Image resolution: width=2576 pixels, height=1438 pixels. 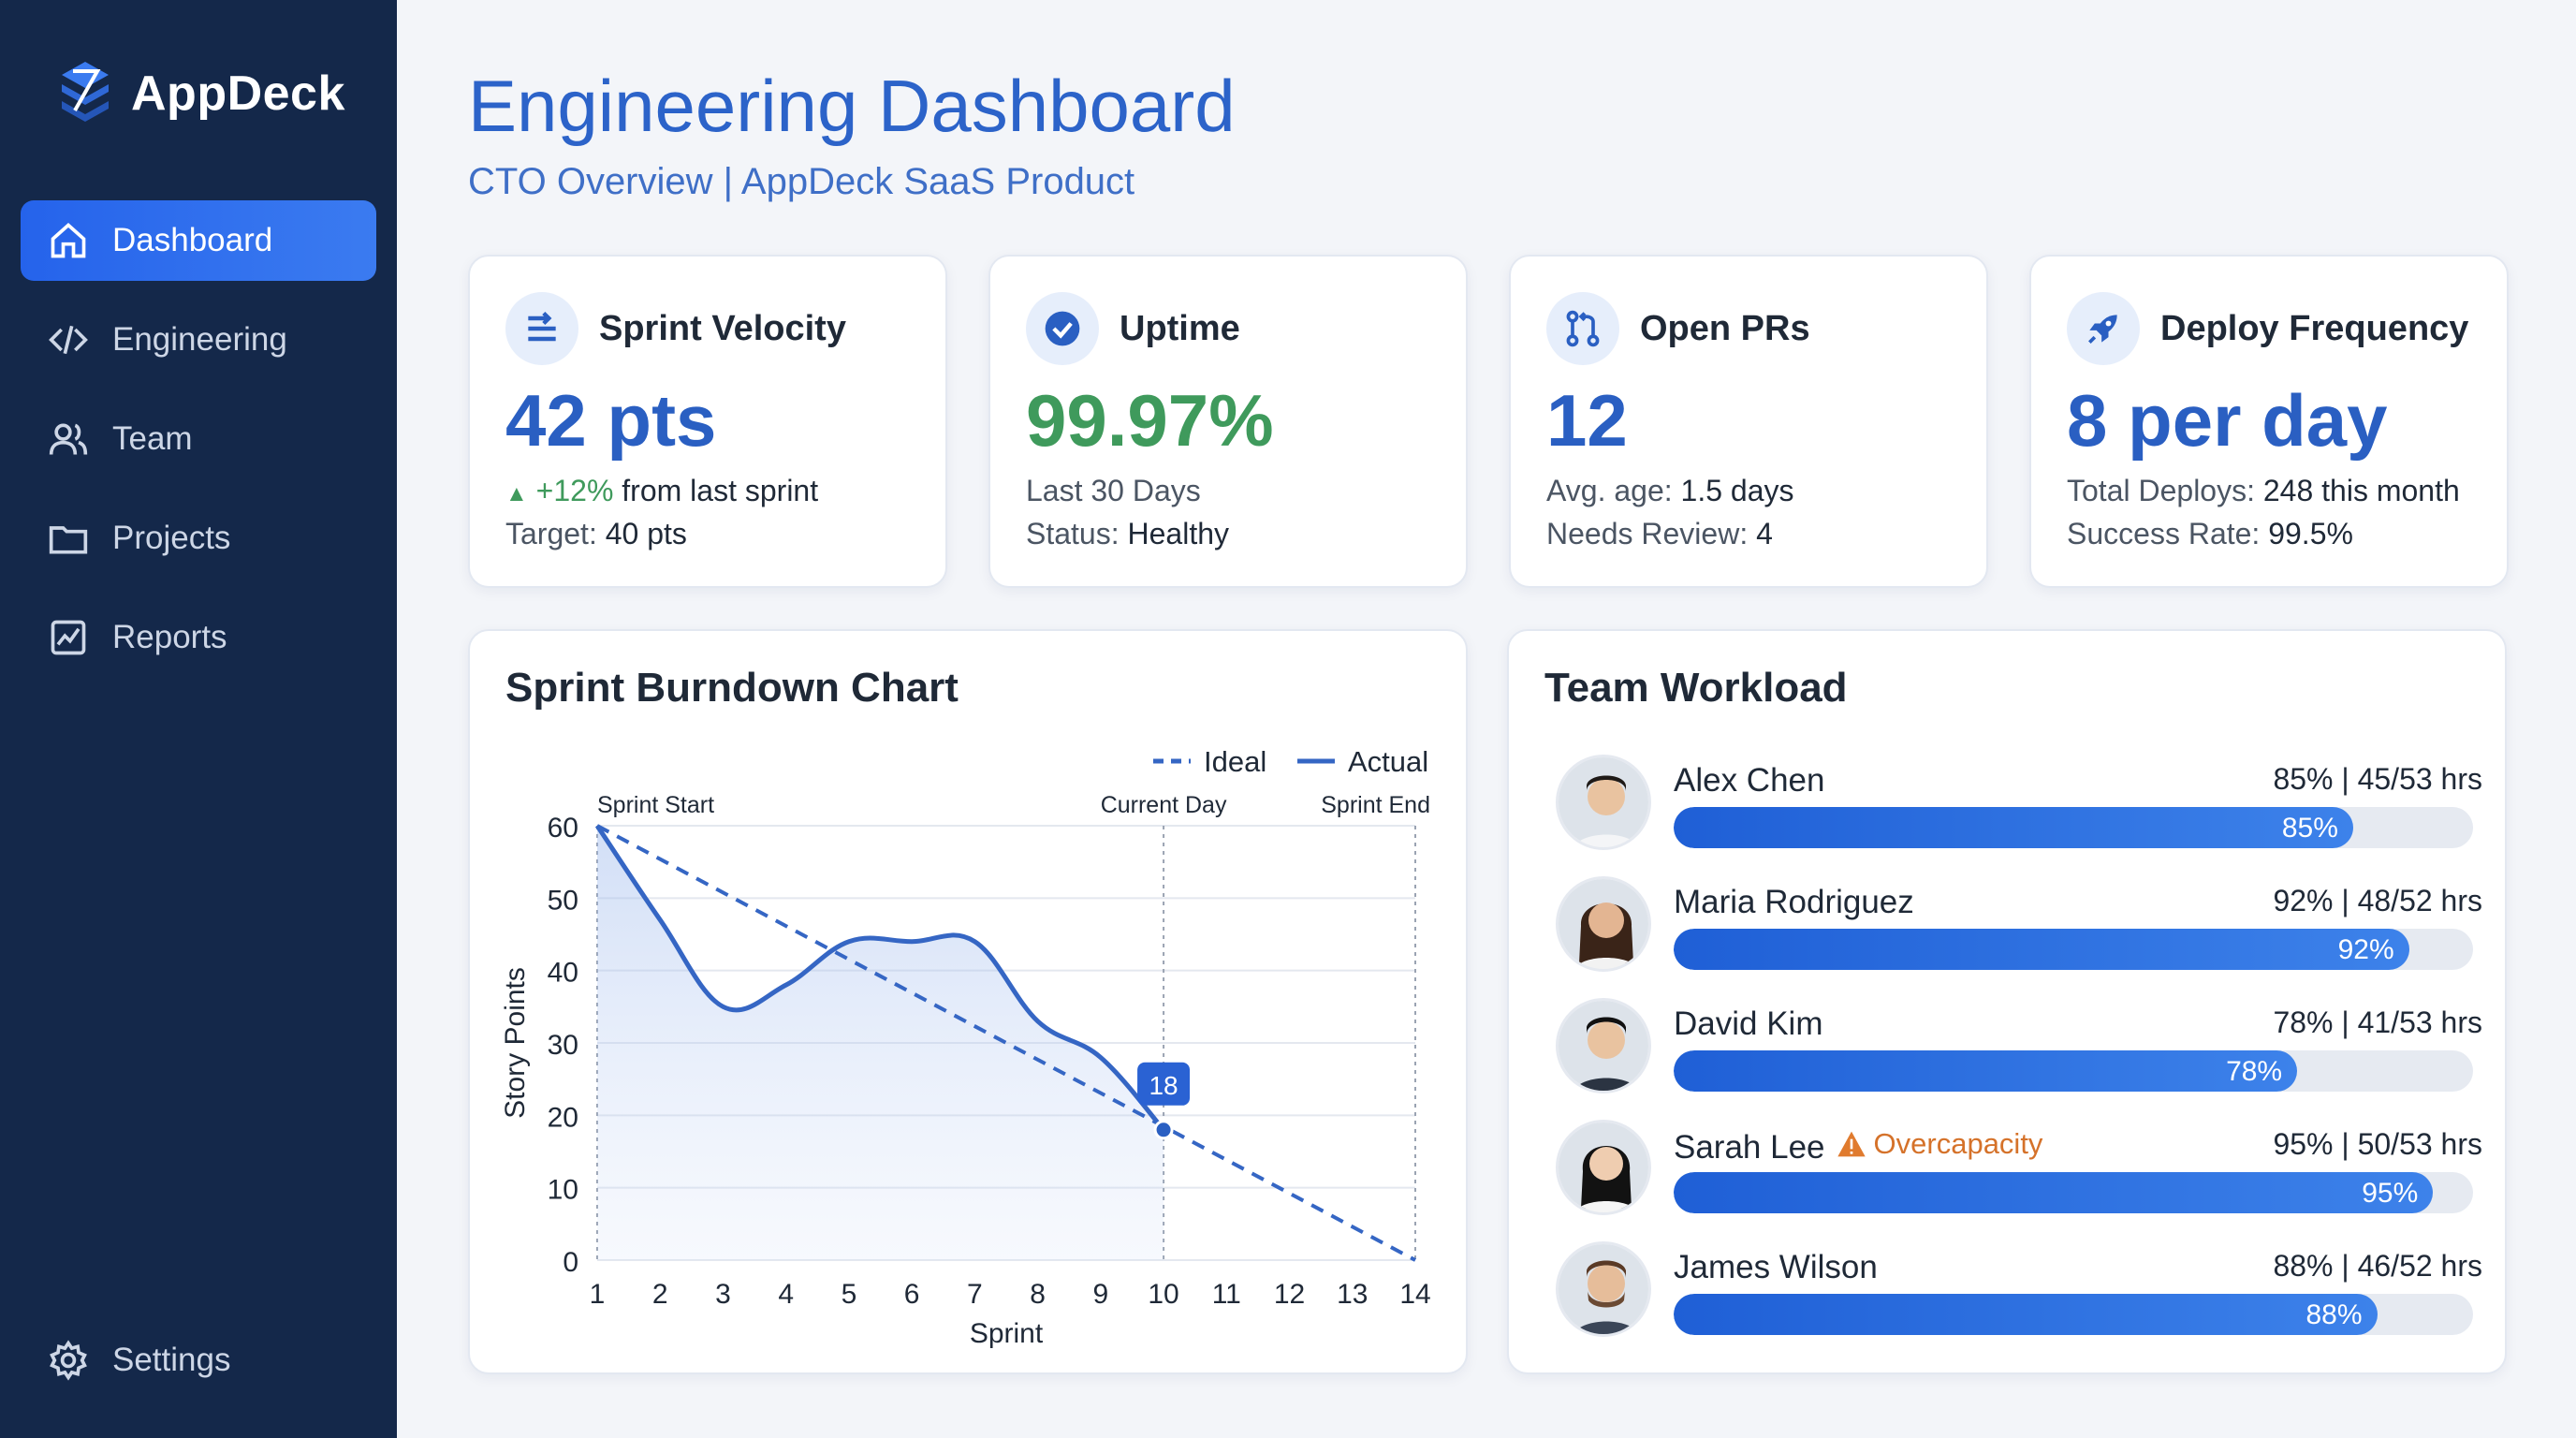 What do you see at coordinates (1163, 1130) in the screenshot?
I see `current-point-marker` at bounding box center [1163, 1130].